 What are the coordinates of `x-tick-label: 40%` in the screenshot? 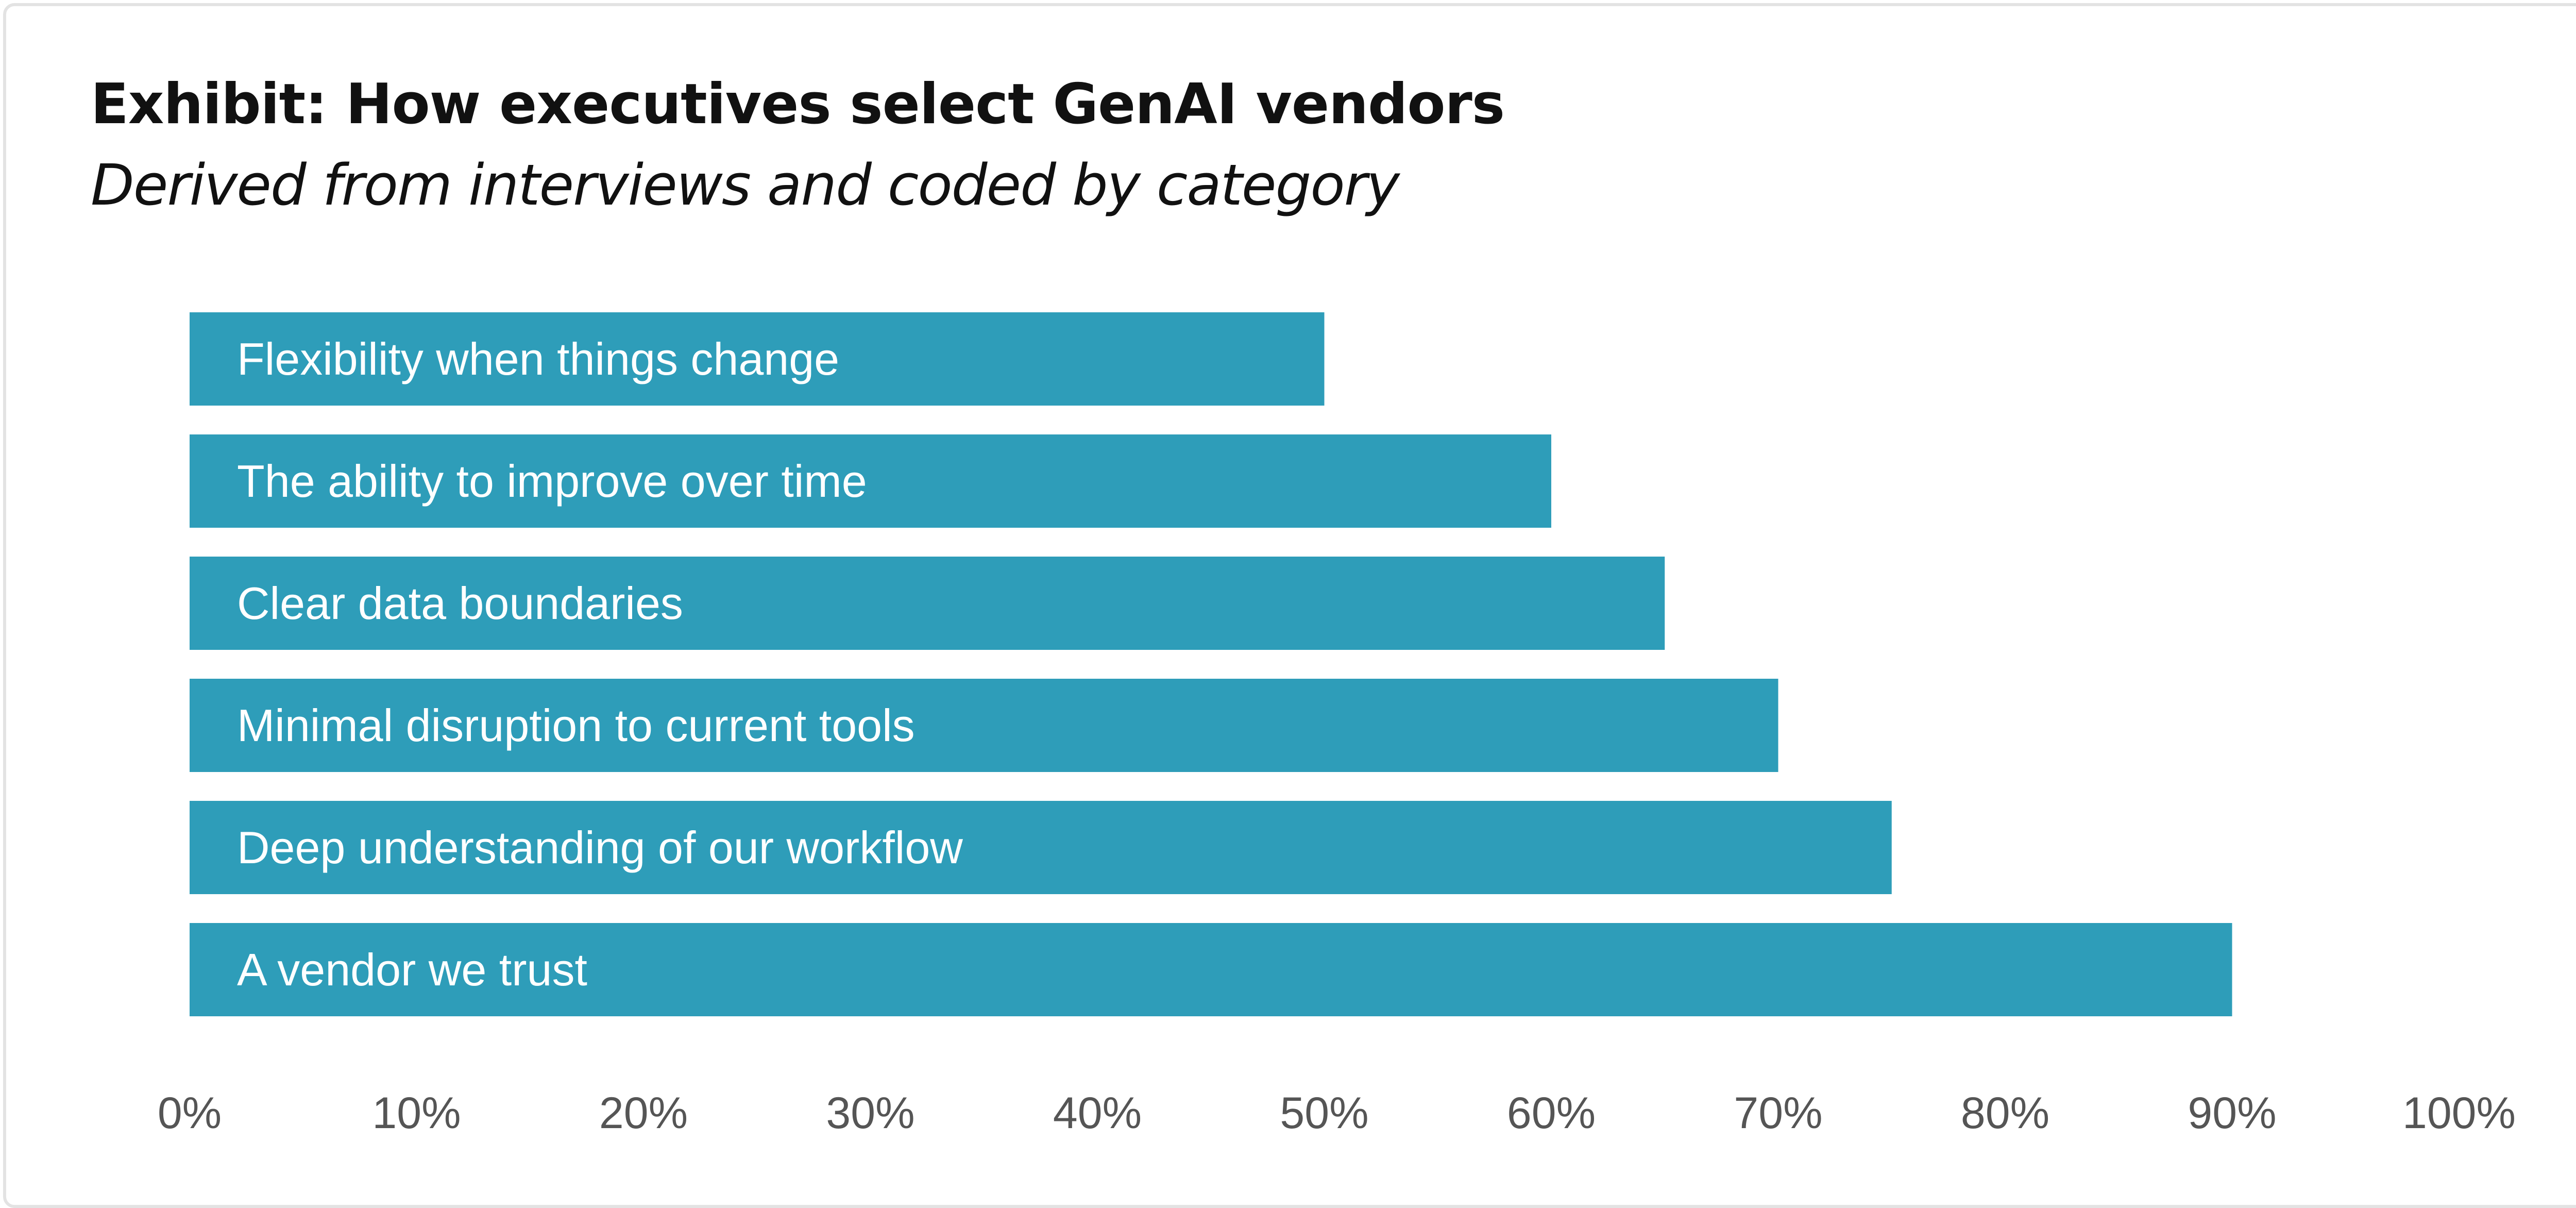 It's located at (1097, 1113).